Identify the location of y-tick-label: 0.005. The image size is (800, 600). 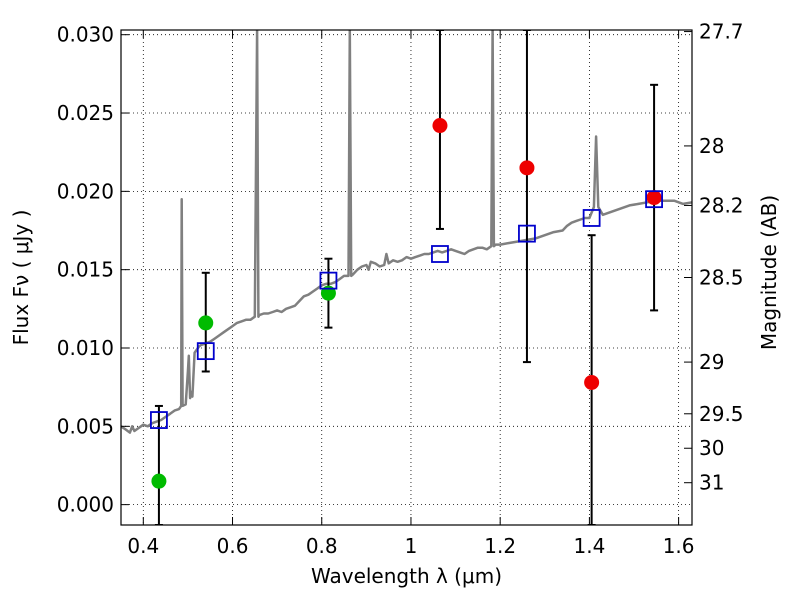
(85, 426).